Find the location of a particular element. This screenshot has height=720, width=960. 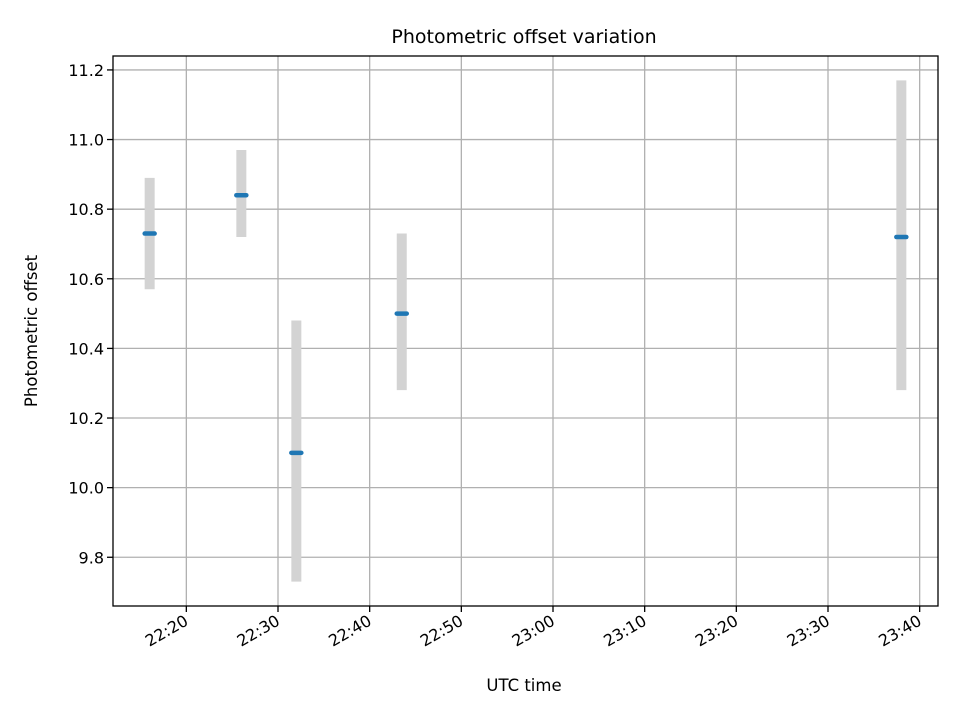

y-tick-label: 10.0 is located at coordinates (86, 488).